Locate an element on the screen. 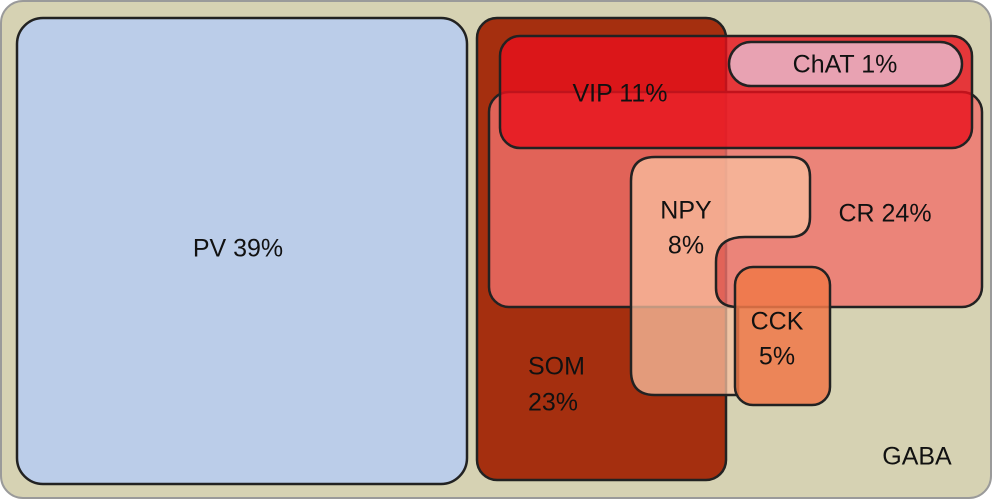  chat-label: ChAT 1% is located at coordinates (845, 65).